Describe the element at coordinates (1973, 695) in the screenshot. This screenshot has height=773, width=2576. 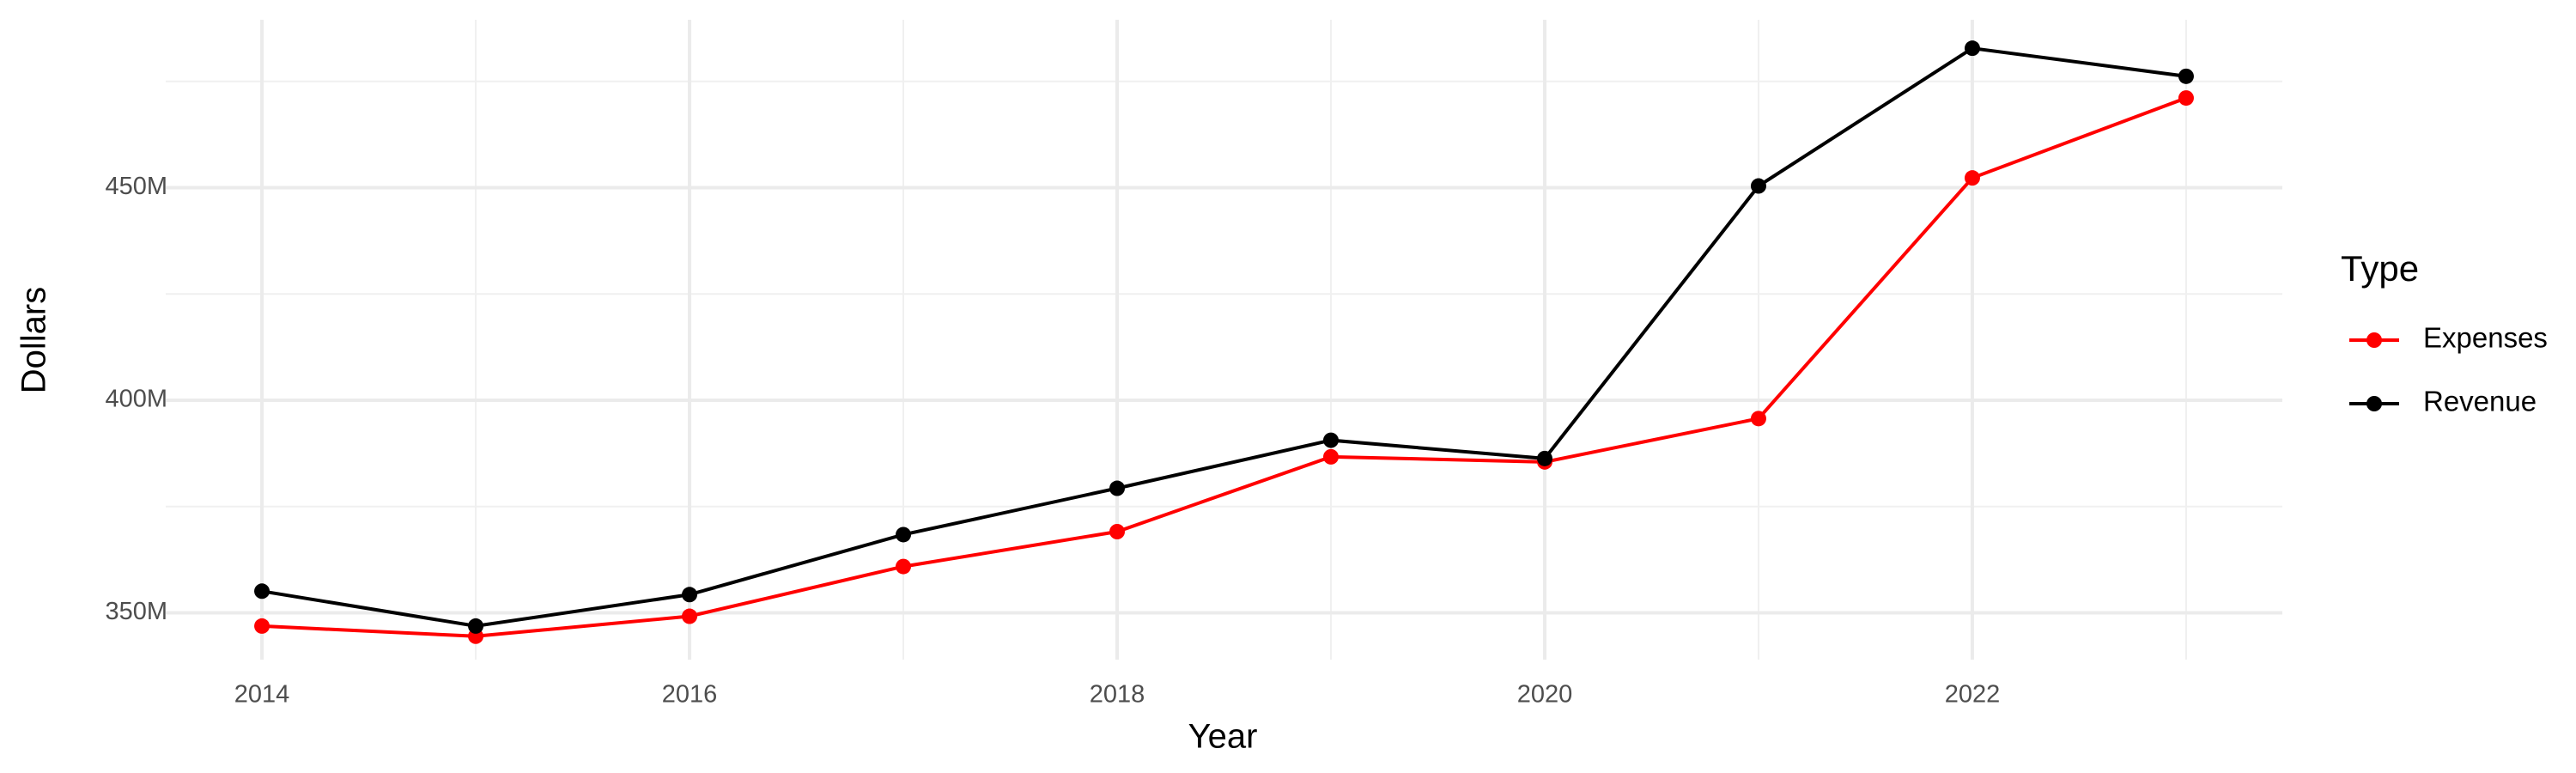
I see `x-tick-label: 2022` at that location.